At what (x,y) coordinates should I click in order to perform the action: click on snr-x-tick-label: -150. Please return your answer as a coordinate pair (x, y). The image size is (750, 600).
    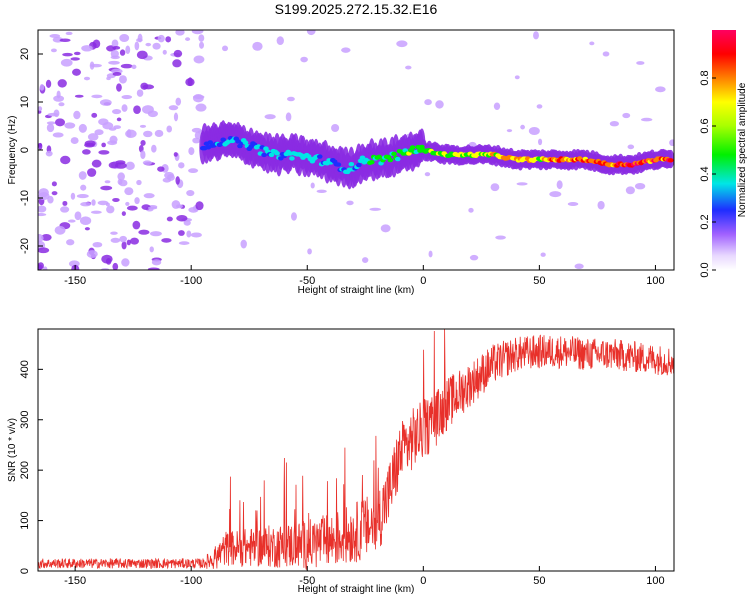
    Looking at the image, I should click on (75, 581).